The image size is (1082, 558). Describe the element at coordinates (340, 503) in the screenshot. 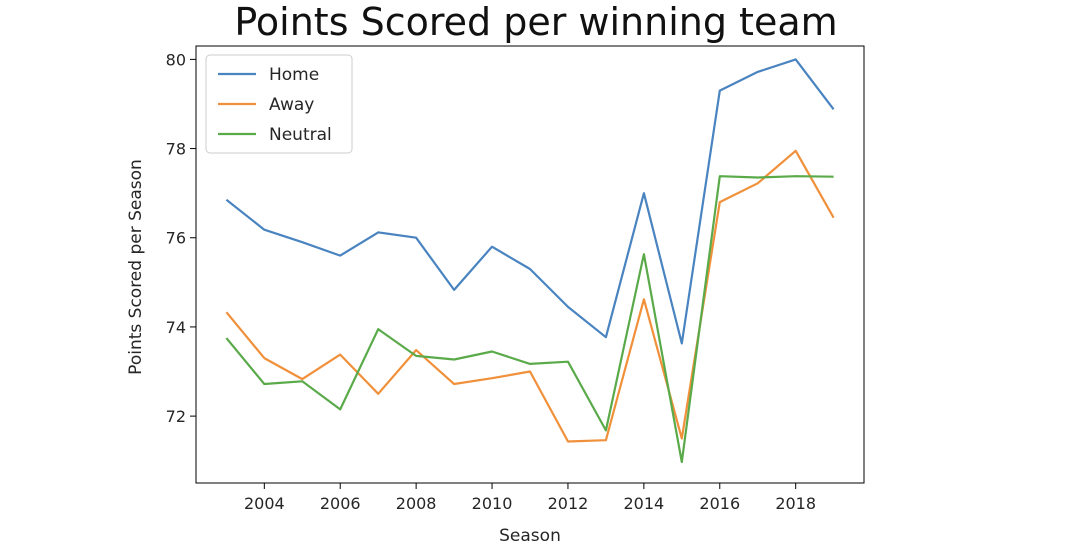

I see `x-tick-label: 2006` at that location.